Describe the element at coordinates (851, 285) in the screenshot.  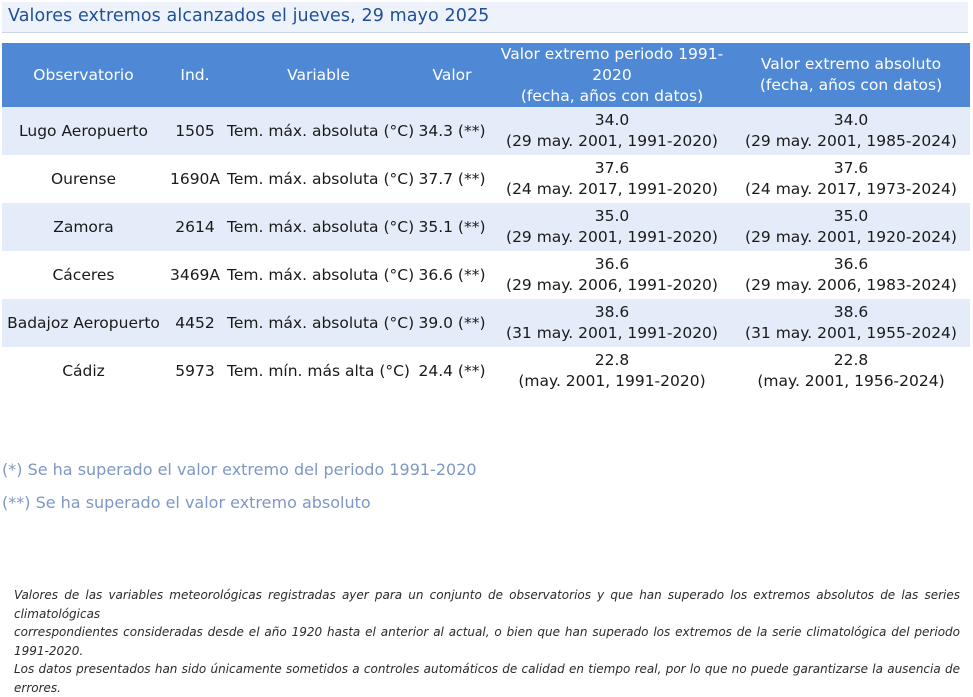
I see `absoluto-detail: (29 may. 2006, 1983-2024)` at that location.